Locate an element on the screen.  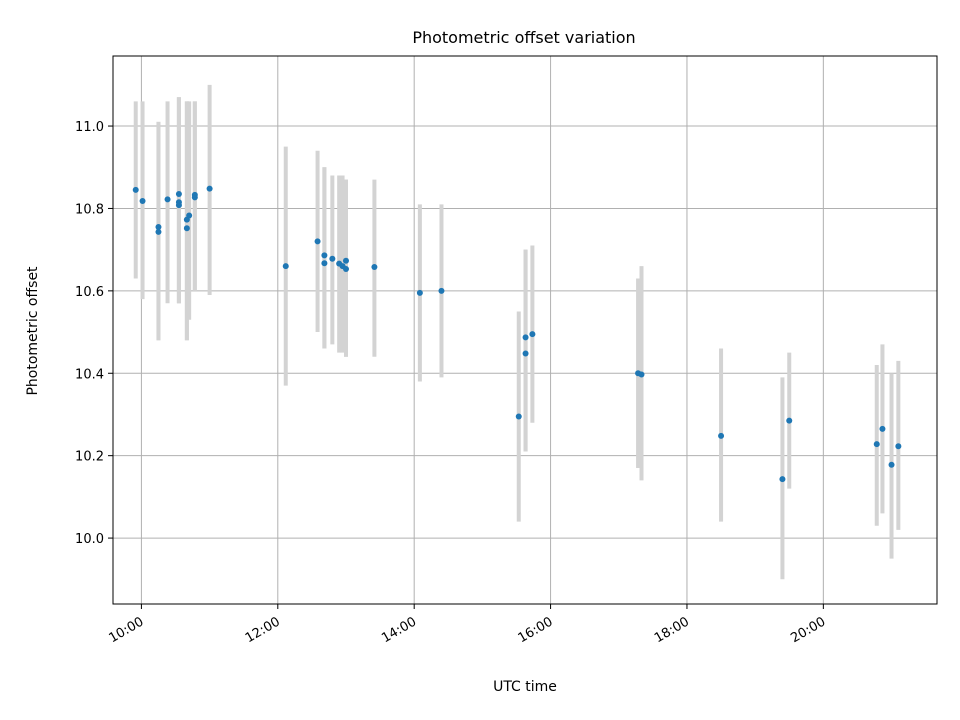
chart-title: Photometric offset variation is located at coordinates (523, 37).